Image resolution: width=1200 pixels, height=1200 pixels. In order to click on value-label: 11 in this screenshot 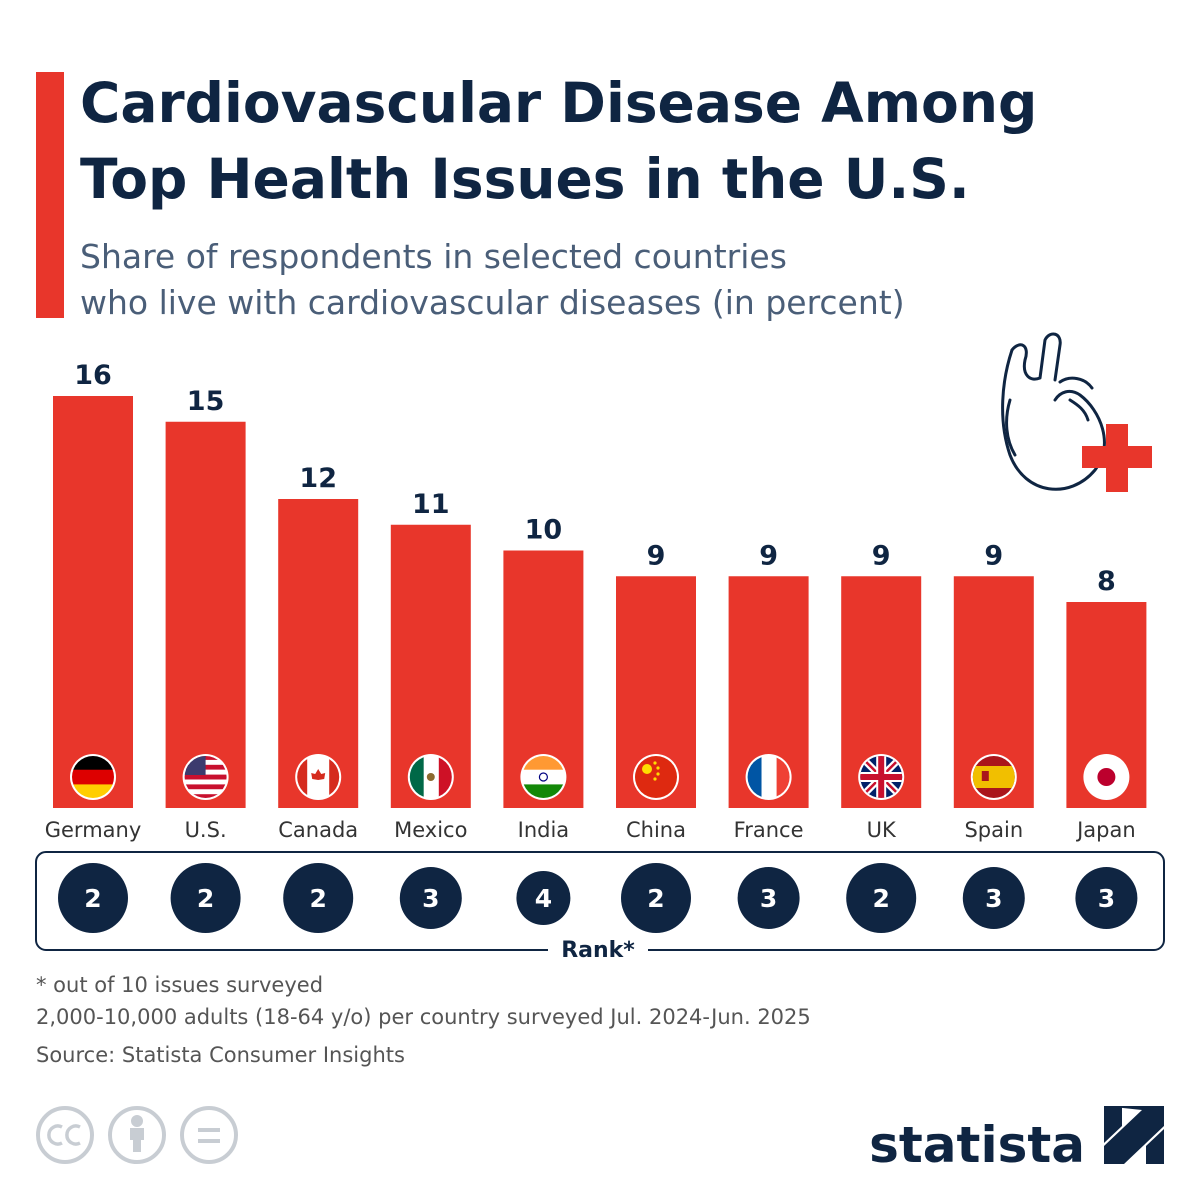, I will do `click(431, 504)`.